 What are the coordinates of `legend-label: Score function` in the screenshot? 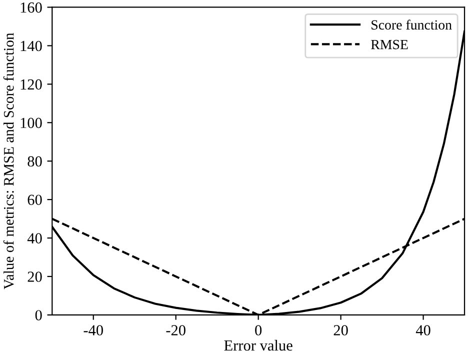 It's located at (412, 25).